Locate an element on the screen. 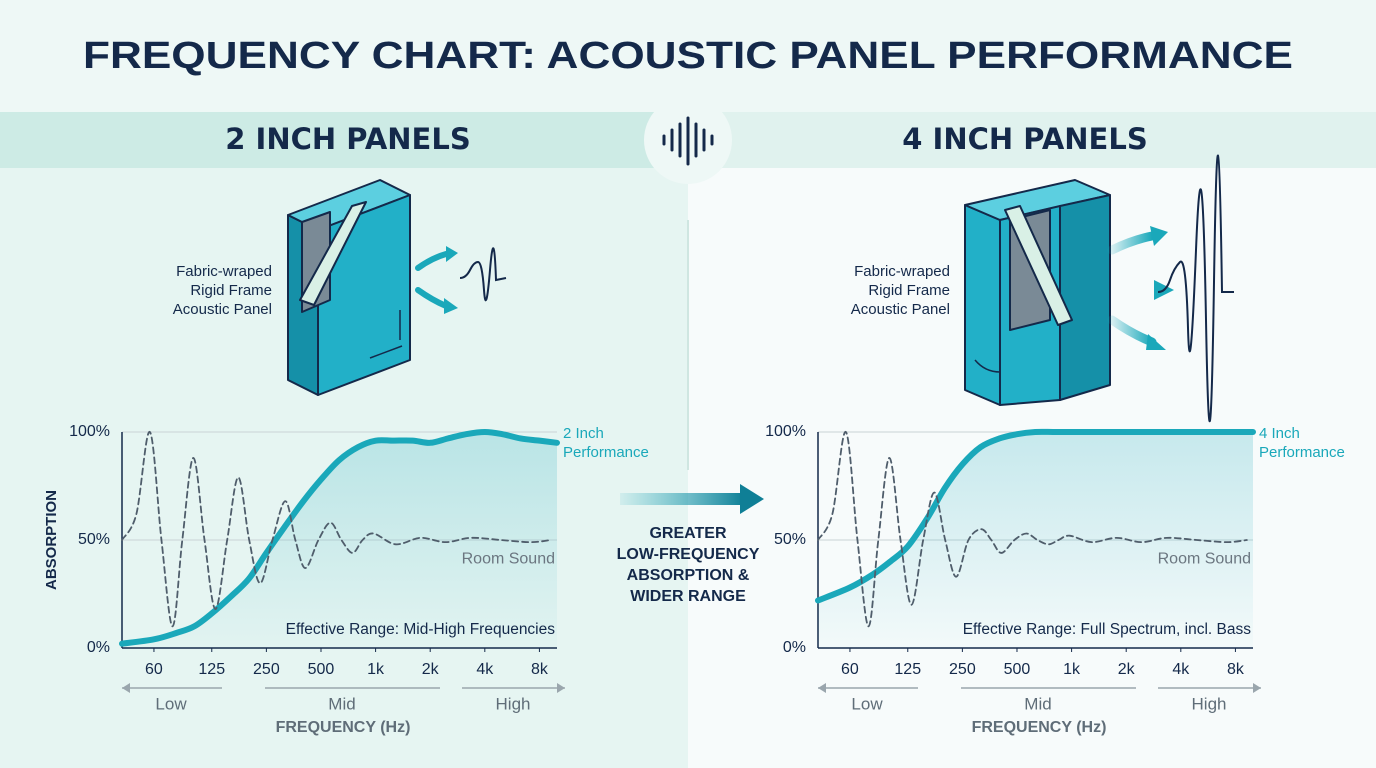 This screenshot has height=768, width=1376. chart-annotation: Effective Range: Mid-High Frequencies is located at coordinates (421, 629).